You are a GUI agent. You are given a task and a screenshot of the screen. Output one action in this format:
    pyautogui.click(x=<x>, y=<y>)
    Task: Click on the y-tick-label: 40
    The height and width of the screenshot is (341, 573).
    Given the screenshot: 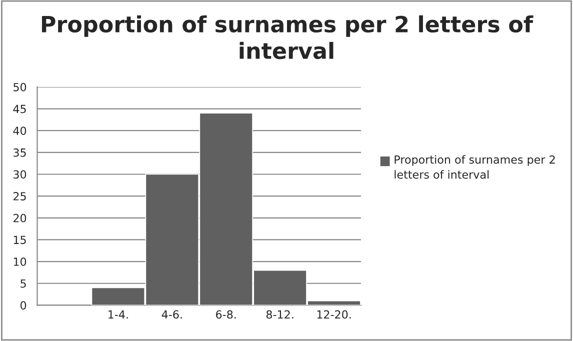 What is the action you would take?
    pyautogui.click(x=19, y=130)
    